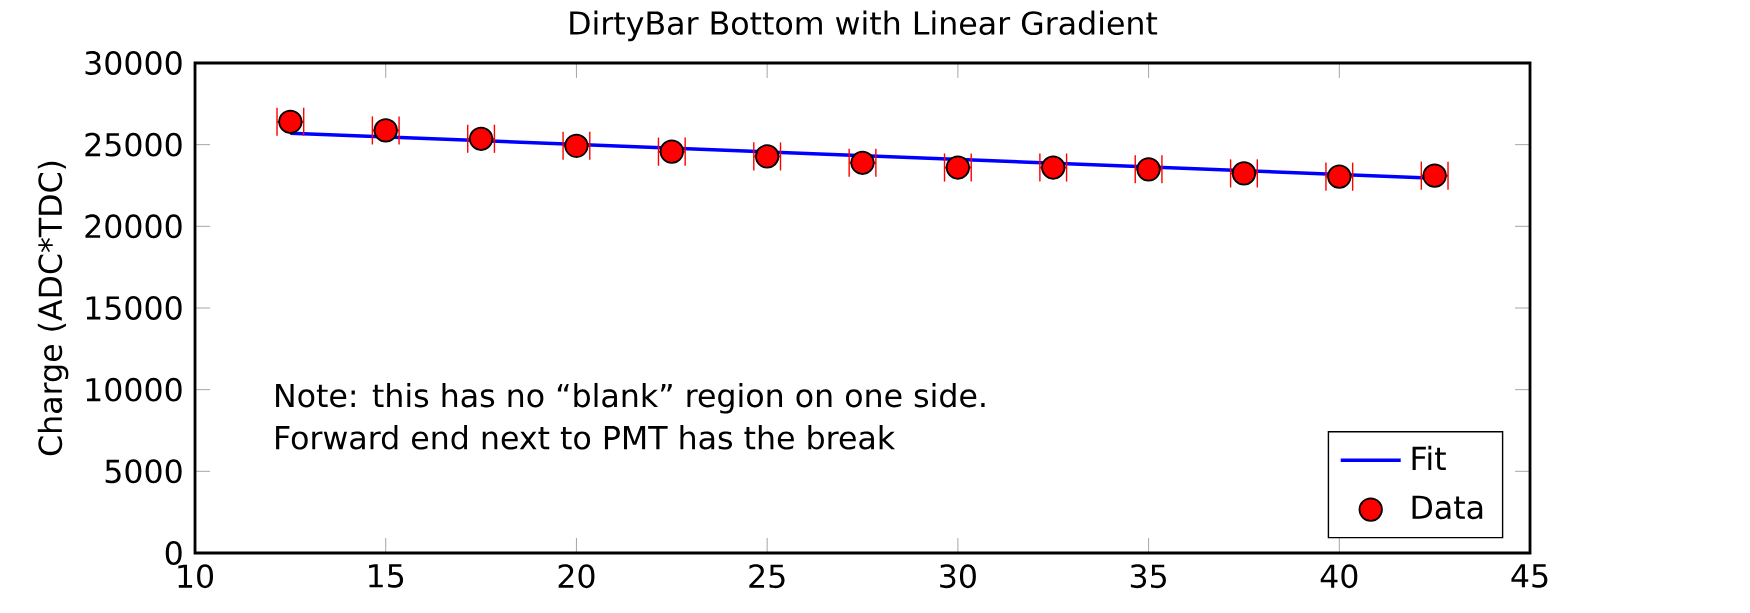 Image resolution: width=1750 pixels, height=613 pixels. Describe the element at coordinates (173, 553) in the screenshot. I see `y-tick-label: 0` at that location.